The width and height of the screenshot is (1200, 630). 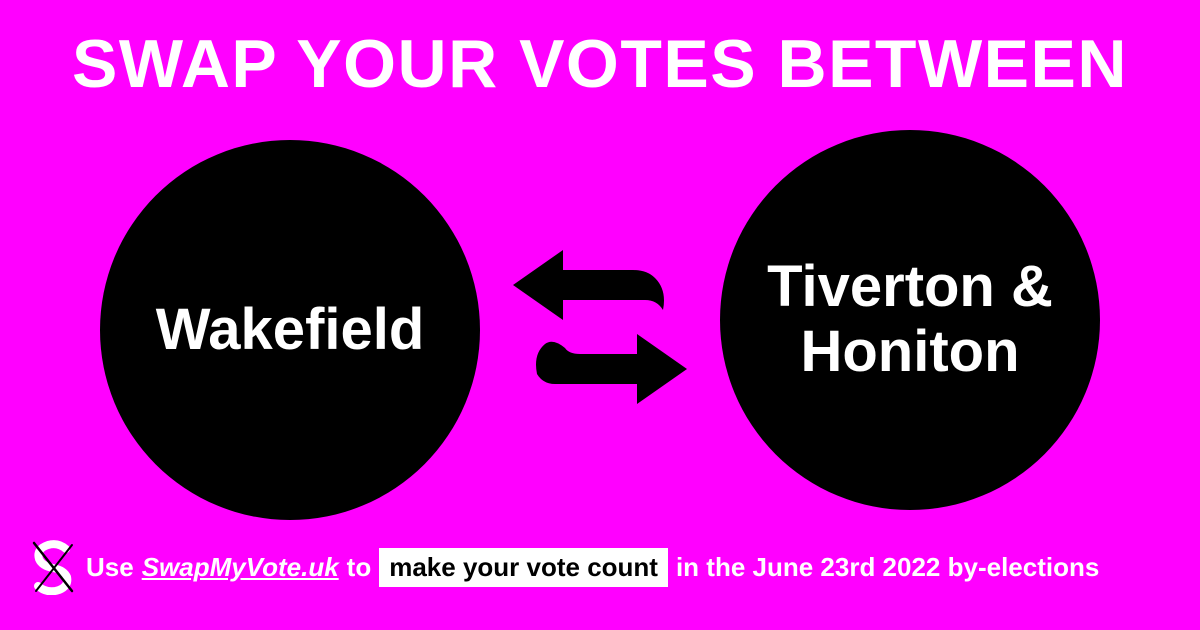 I want to click on constituency-name-right: Tiverton & Honiton, so click(x=910, y=319).